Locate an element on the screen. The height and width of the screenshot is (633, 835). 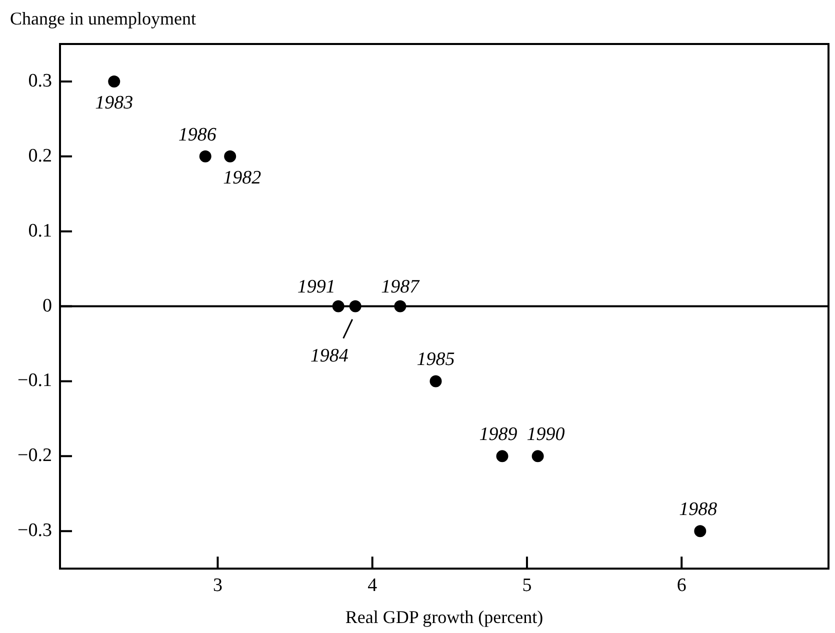
x-tick-label: 4 is located at coordinates (373, 585).